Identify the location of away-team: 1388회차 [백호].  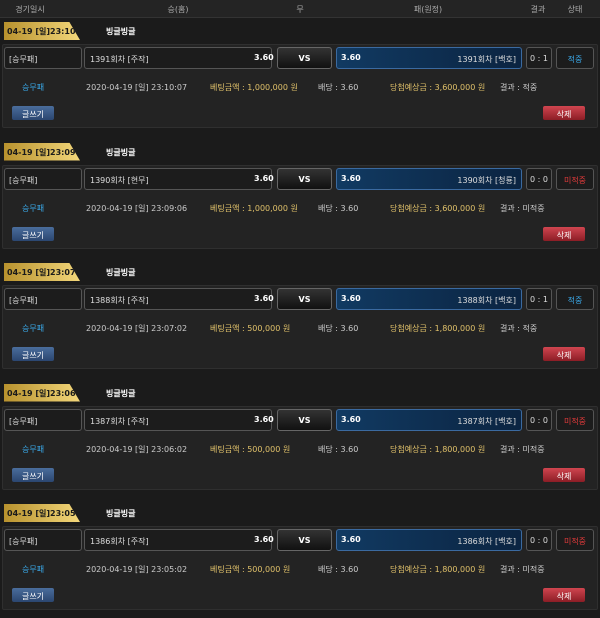
(429, 299).